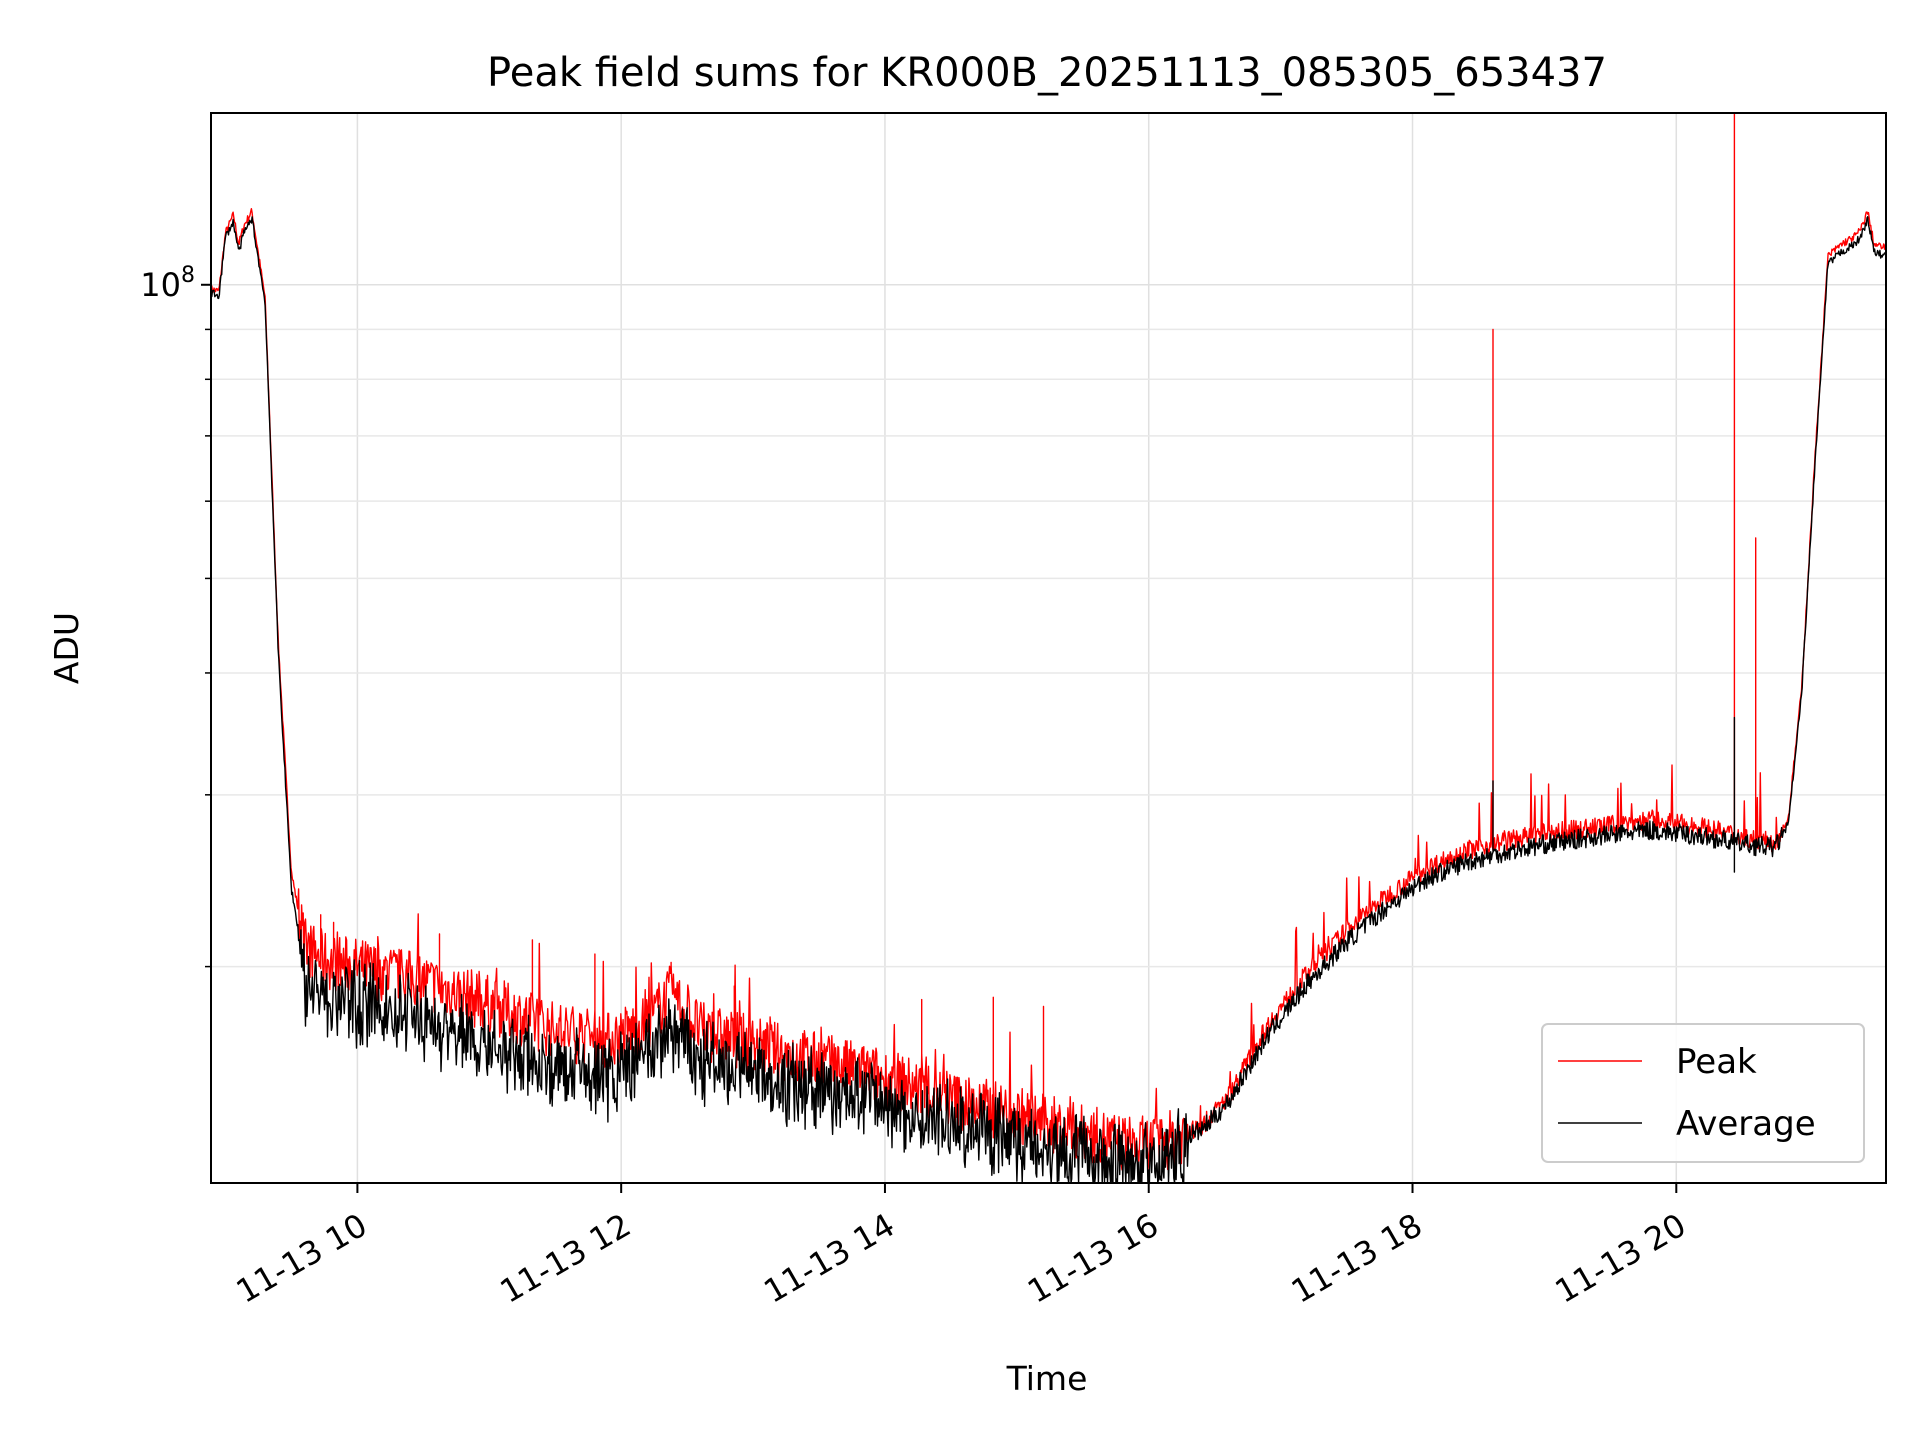  What do you see at coordinates (66, 648) in the screenshot?
I see `y-axis-label: ADU` at bounding box center [66, 648].